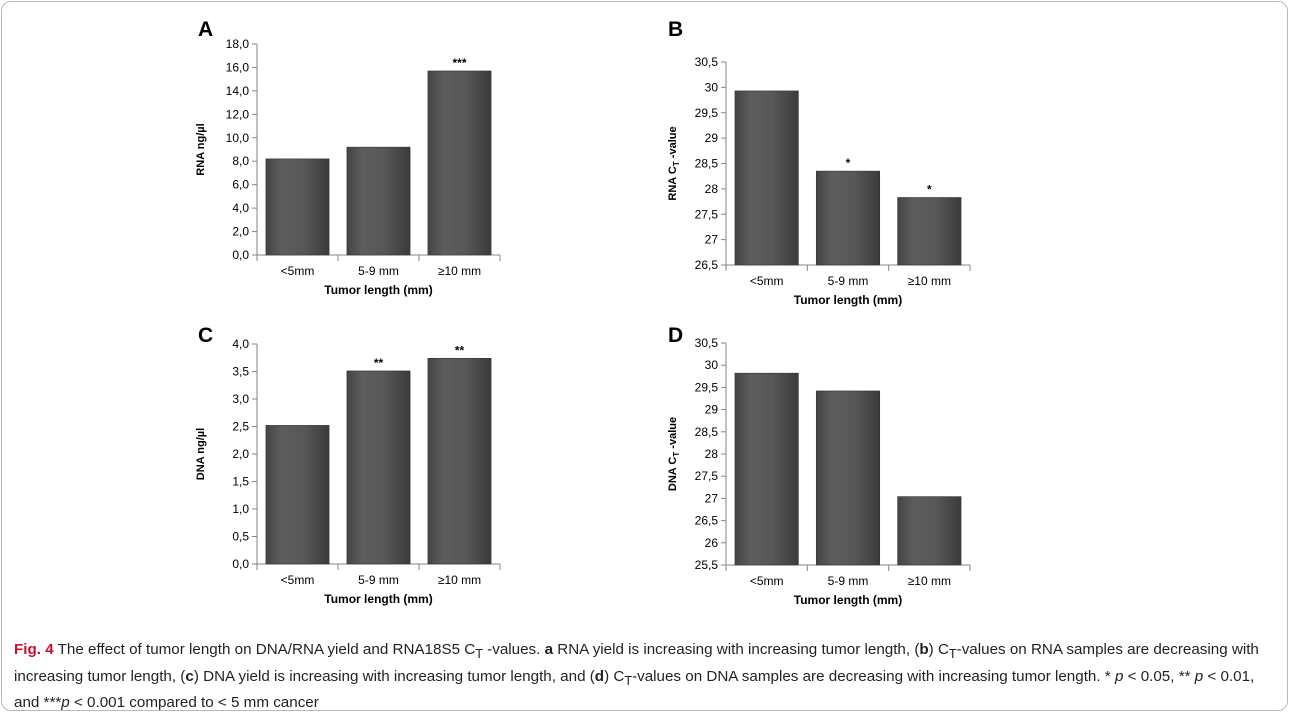 The height and width of the screenshot is (715, 1290). What do you see at coordinates (707, 387) in the screenshot?
I see `y-tick-label-d: 29,5` at bounding box center [707, 387].